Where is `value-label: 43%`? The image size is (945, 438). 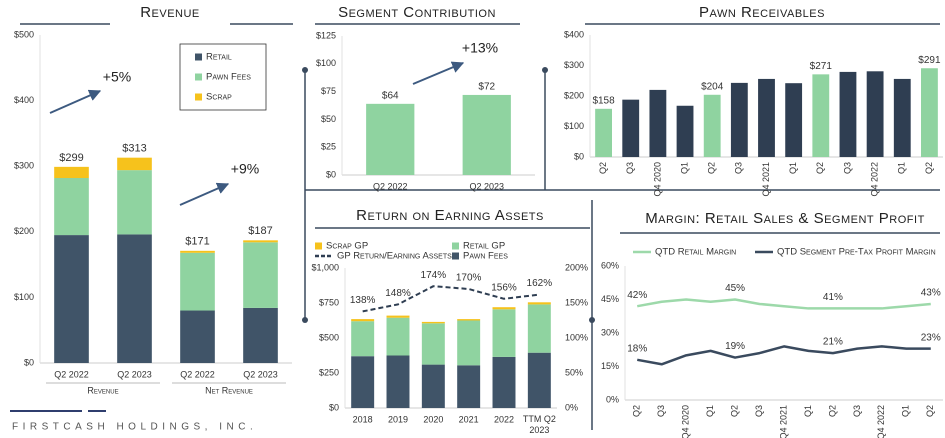
value-label: 43% is located at coordinates (931, 293).